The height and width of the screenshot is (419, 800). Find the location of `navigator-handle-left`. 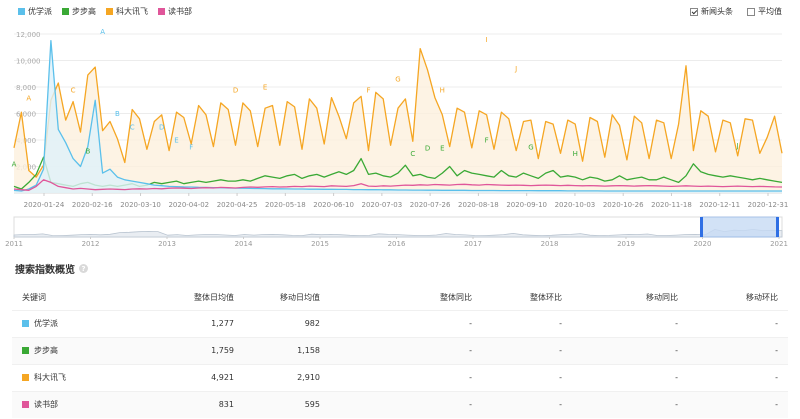

navigator-handle-left is located at coordinates (701, 227).